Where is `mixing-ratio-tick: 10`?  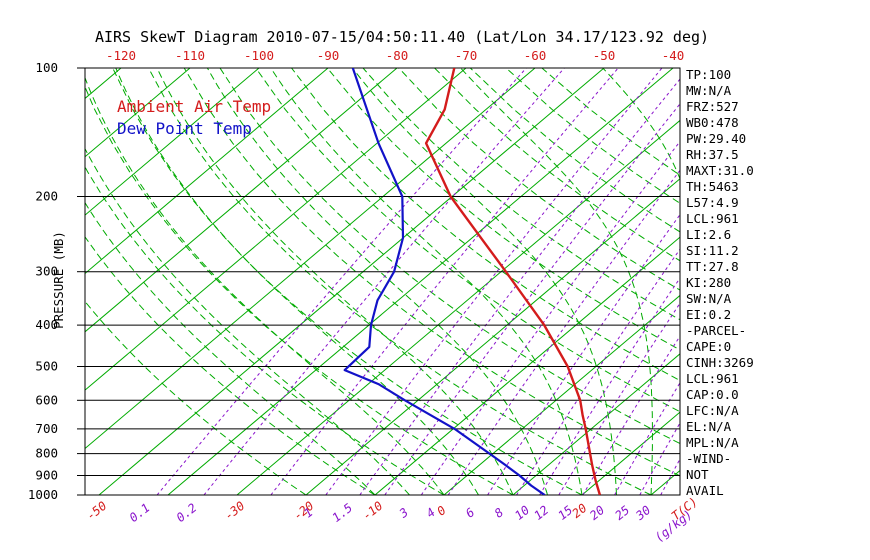 mixing-ratio-tick: 10 is located at coordinates (522, 513).